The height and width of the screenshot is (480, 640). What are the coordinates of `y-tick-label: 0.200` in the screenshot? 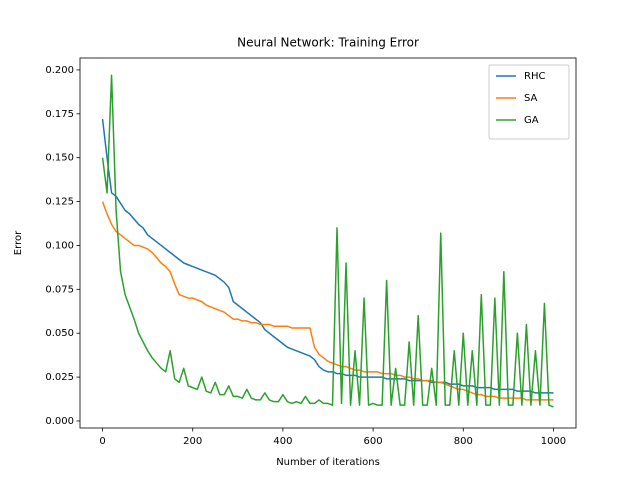 It's located at (59, 70).